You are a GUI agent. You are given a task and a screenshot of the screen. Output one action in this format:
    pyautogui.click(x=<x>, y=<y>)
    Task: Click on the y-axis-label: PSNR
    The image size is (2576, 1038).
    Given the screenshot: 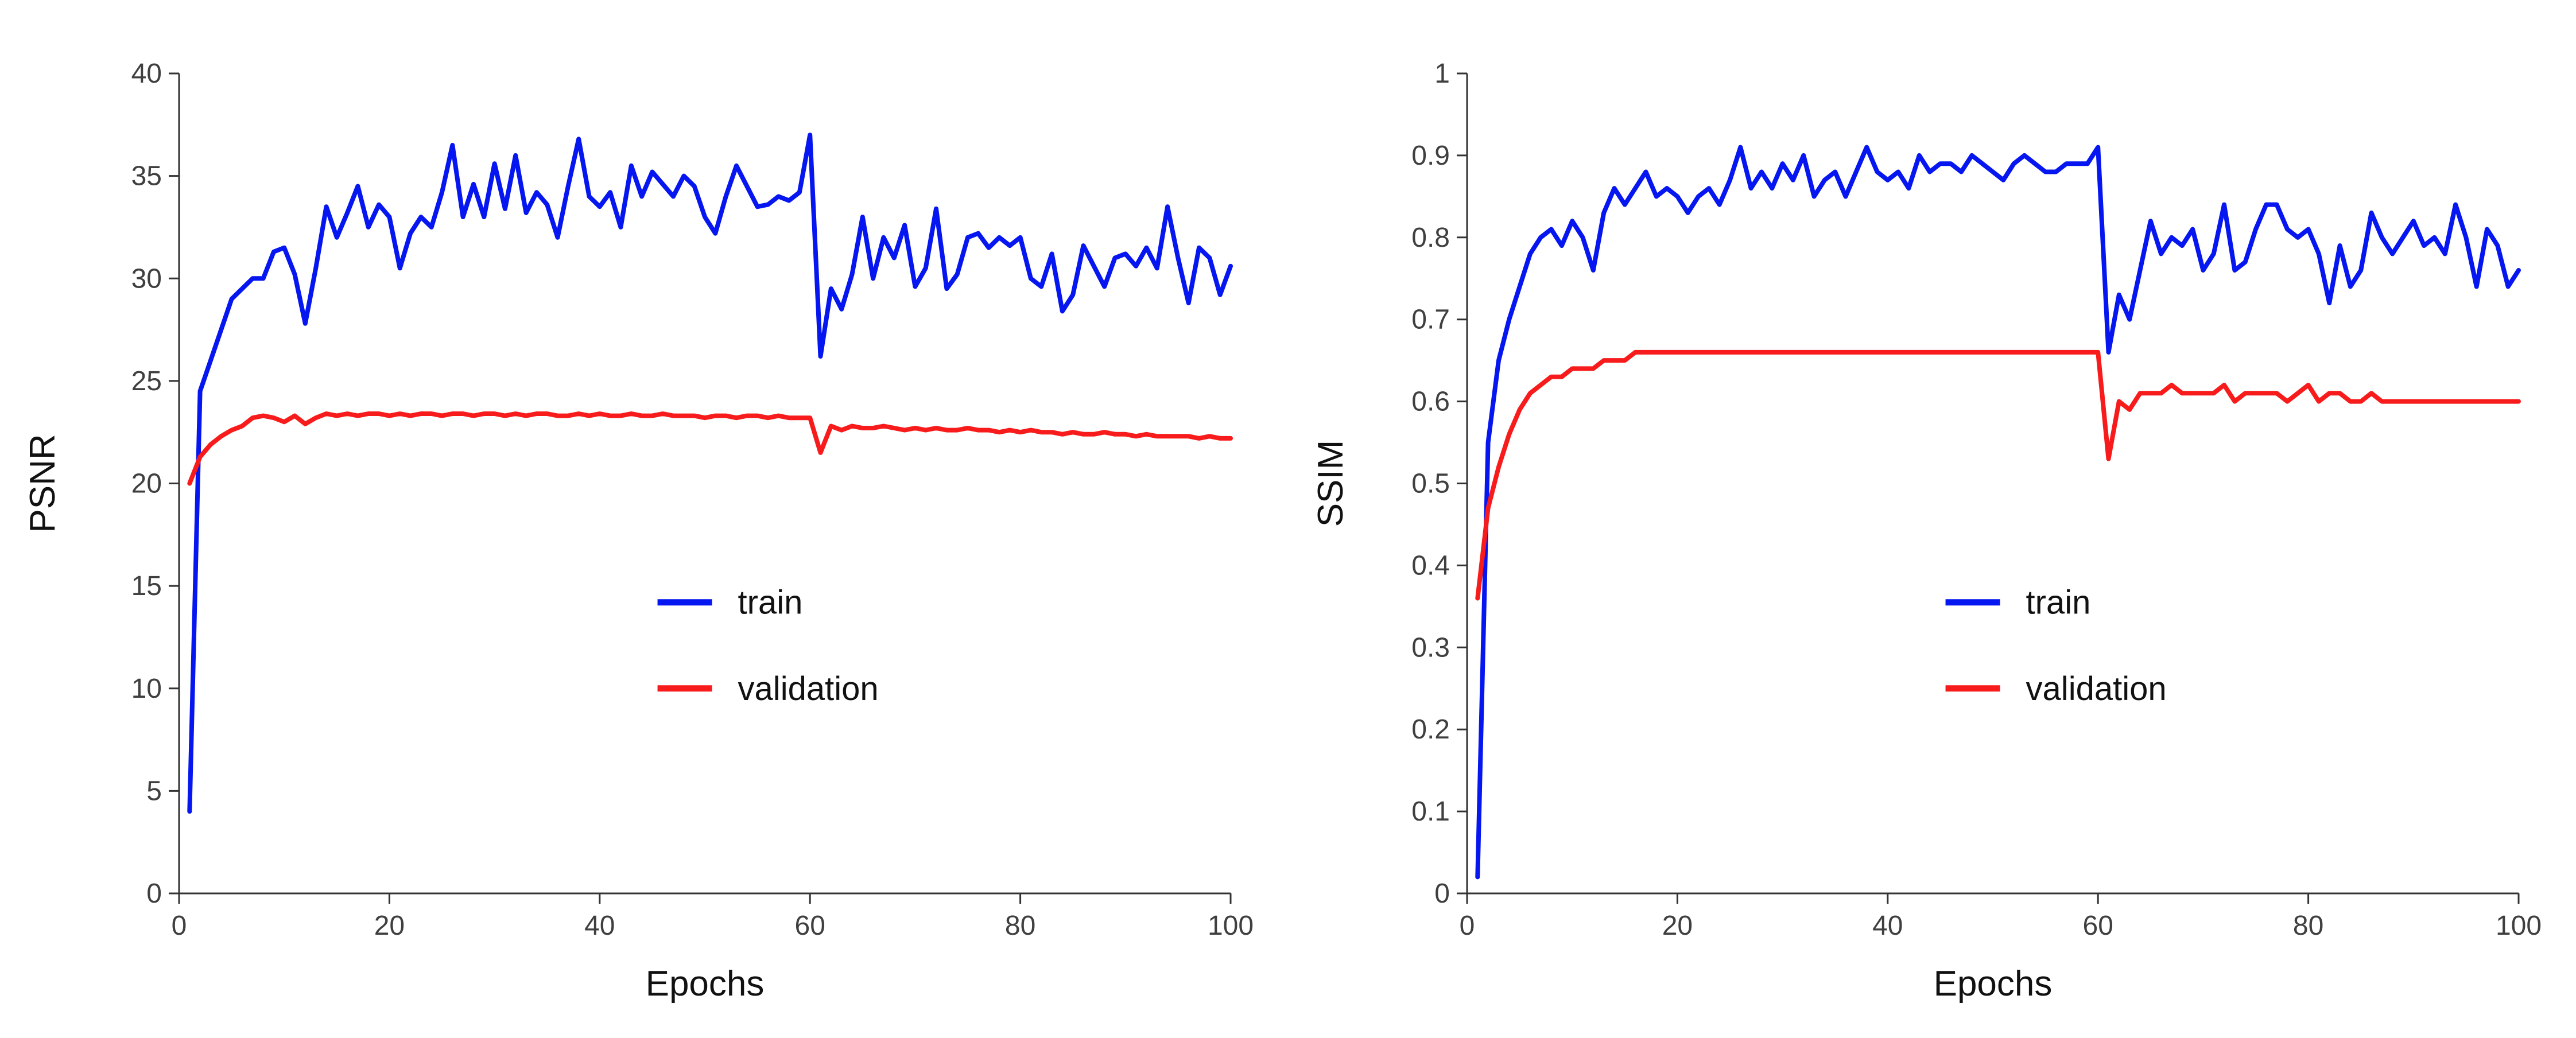 What is the action you would take?
    pyautogui.click(x=43, y=483)
    